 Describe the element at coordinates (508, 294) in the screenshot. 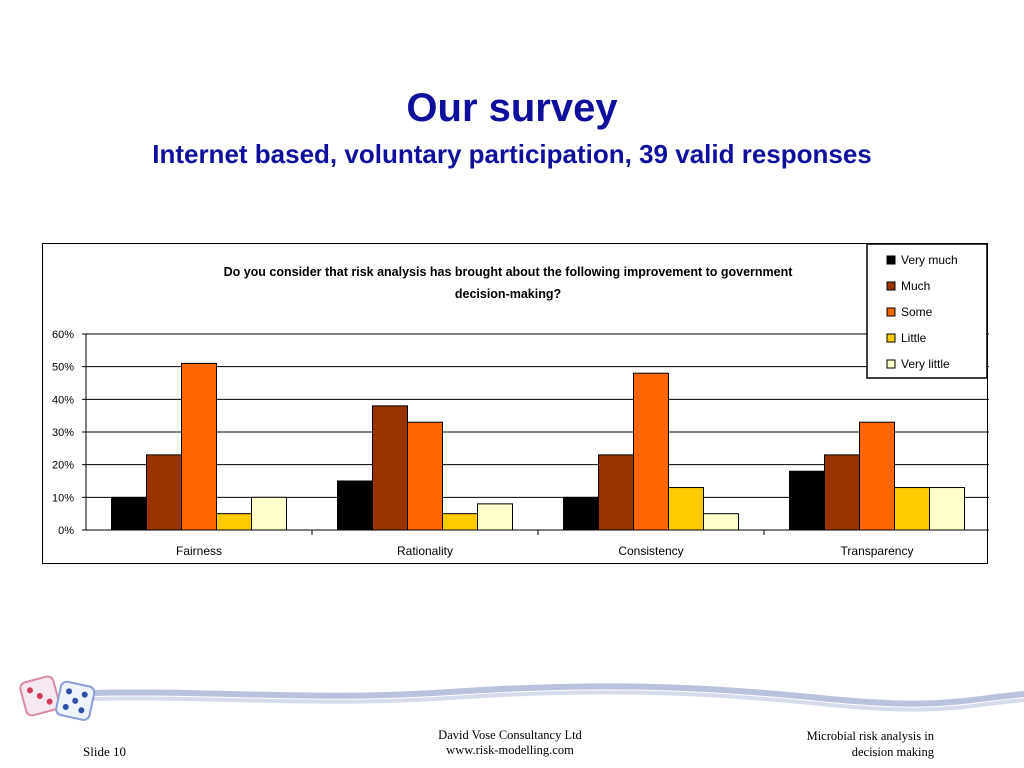

I see `chart-title-line-2: decision-making?` at that location.